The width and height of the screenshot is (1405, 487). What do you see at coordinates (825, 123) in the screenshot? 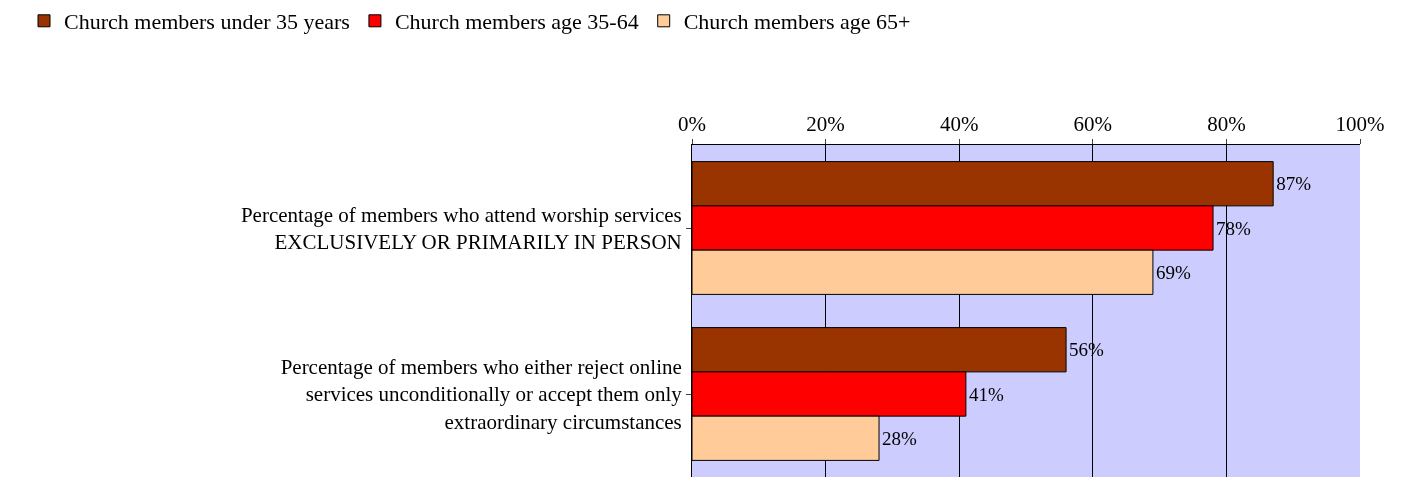
I see `x-tick-label: 20%` at bounding box center [825, 123].